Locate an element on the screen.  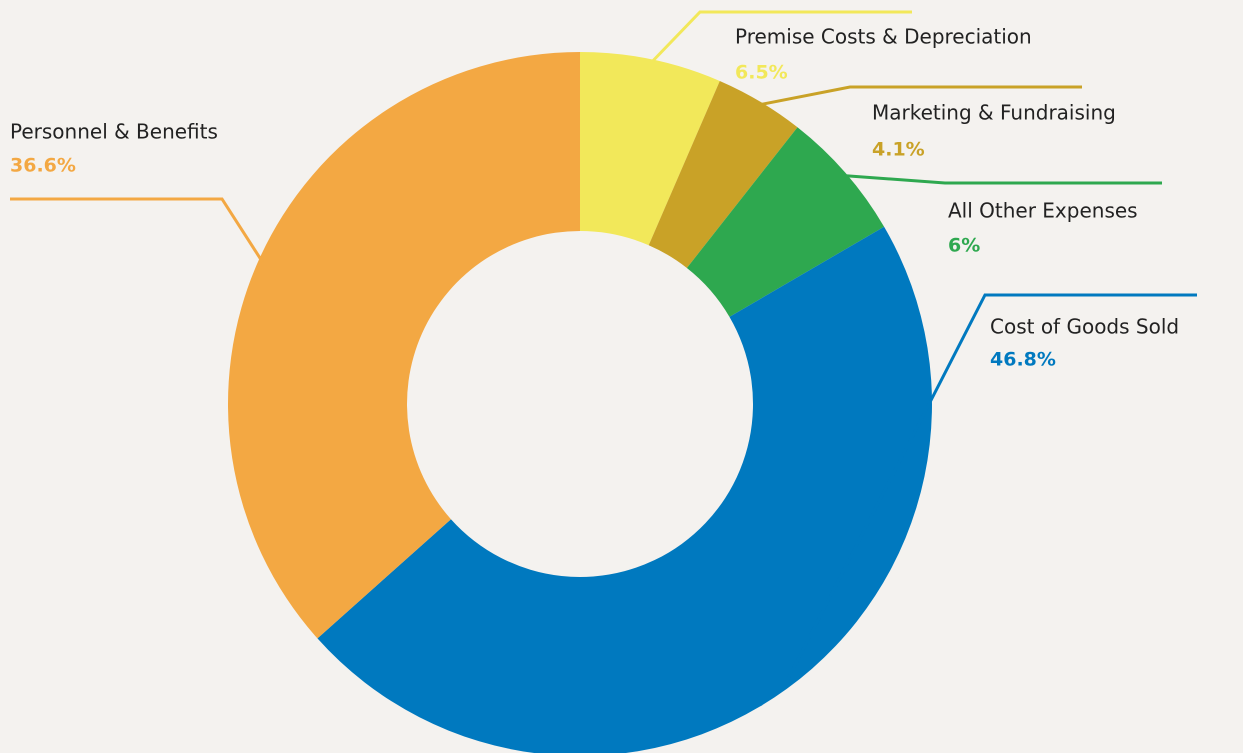
value-label: 4.1% is located at coordinates (898, 150).